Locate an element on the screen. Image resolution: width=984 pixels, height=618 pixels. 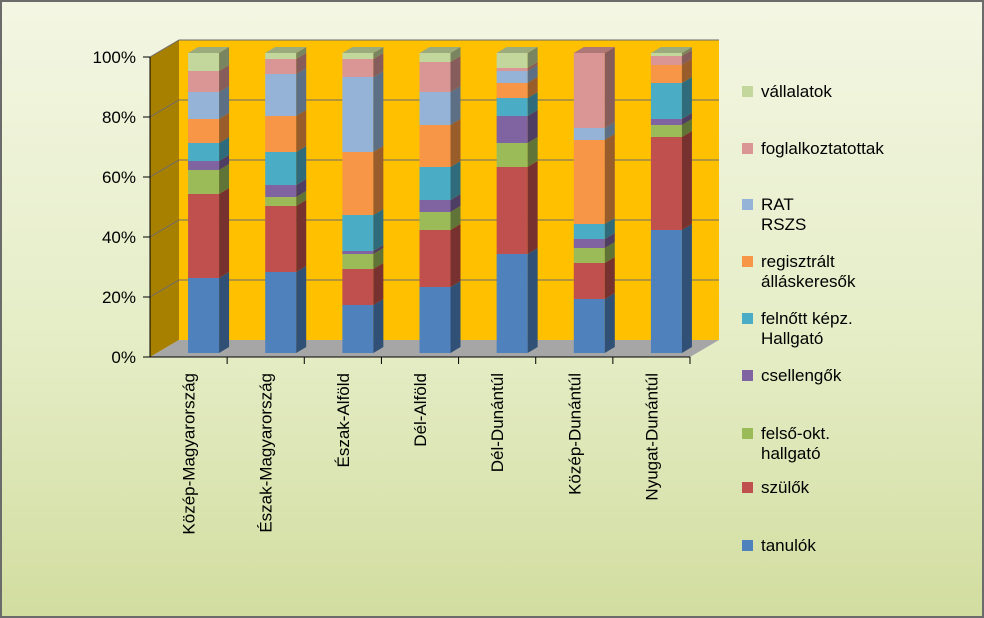
legend-label: foglalkoztatottak is located at coordinates (822, 148).